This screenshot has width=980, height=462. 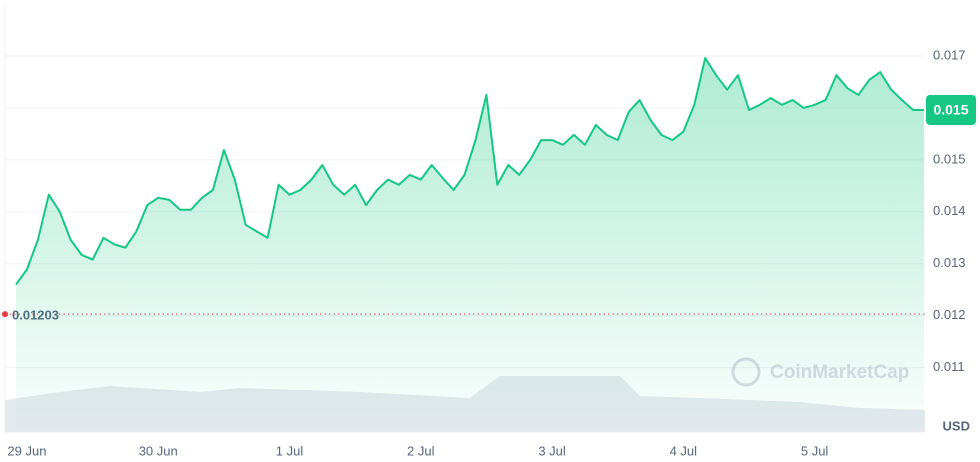 I want to click on y-unit: USD, so click(x=956, y=425).